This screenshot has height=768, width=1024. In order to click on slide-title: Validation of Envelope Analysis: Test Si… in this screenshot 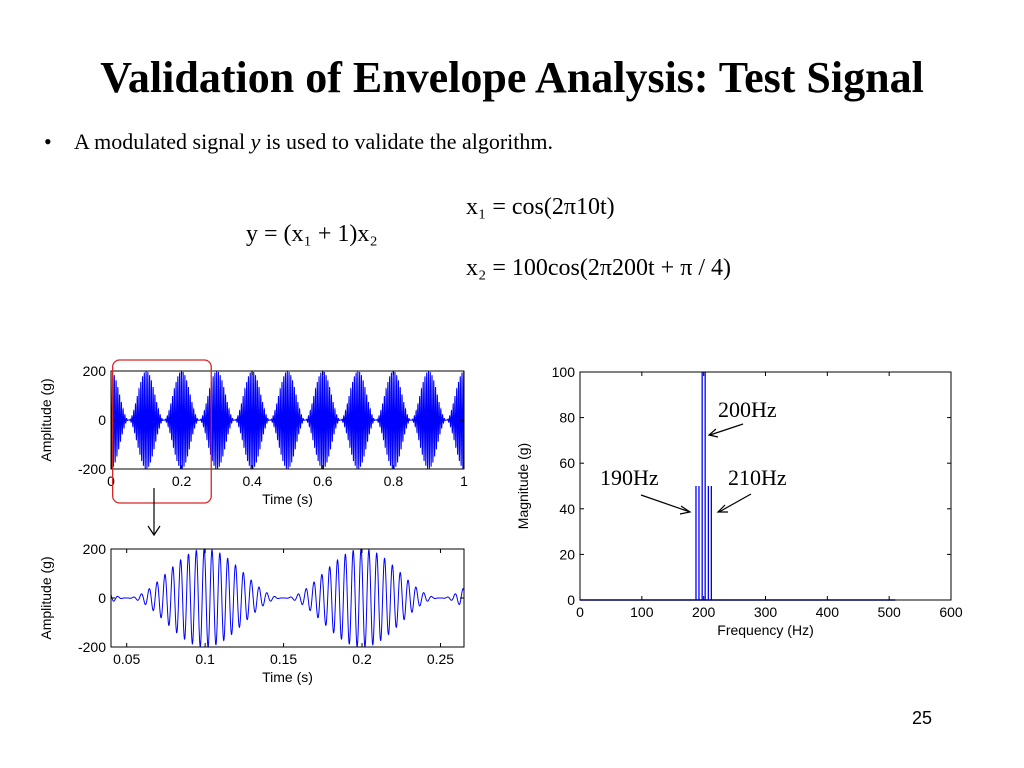, I will do `click(512, 77)`.